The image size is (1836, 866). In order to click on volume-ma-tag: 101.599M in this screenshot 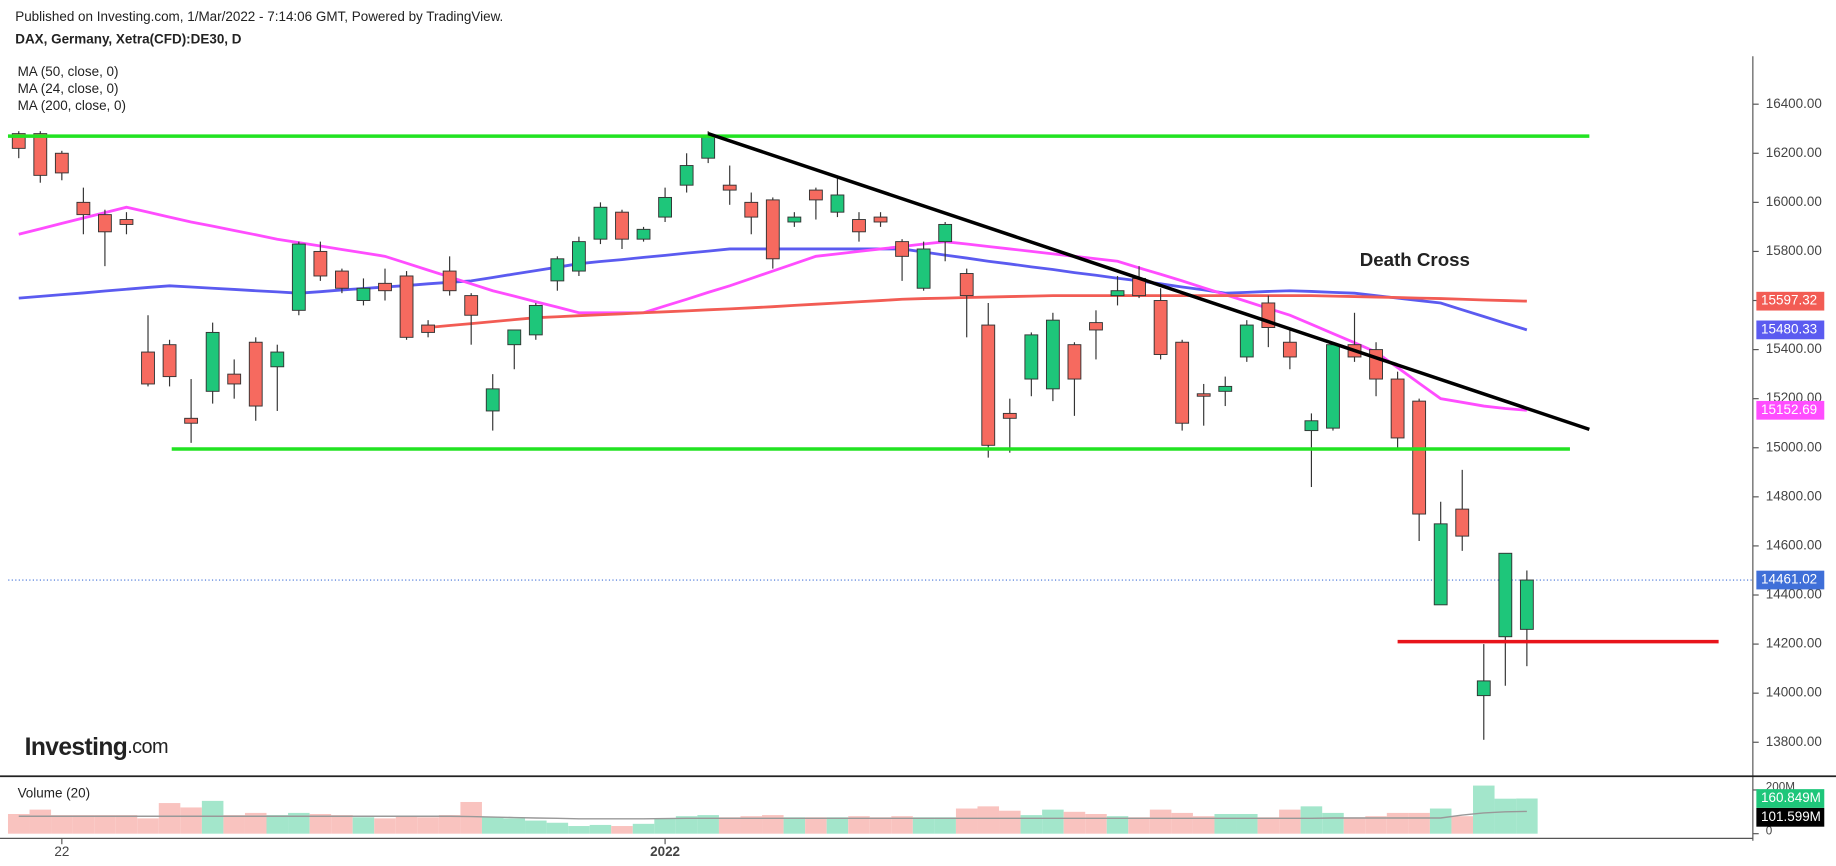, I will do `click(1791, 816)`.